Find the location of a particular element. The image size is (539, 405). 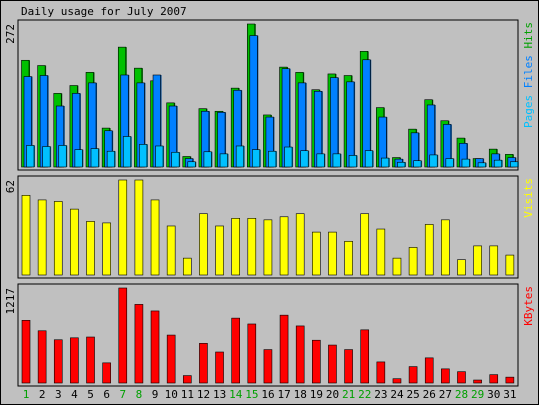

x-tick-day-22: 22 is located at coordinates (364, 394).